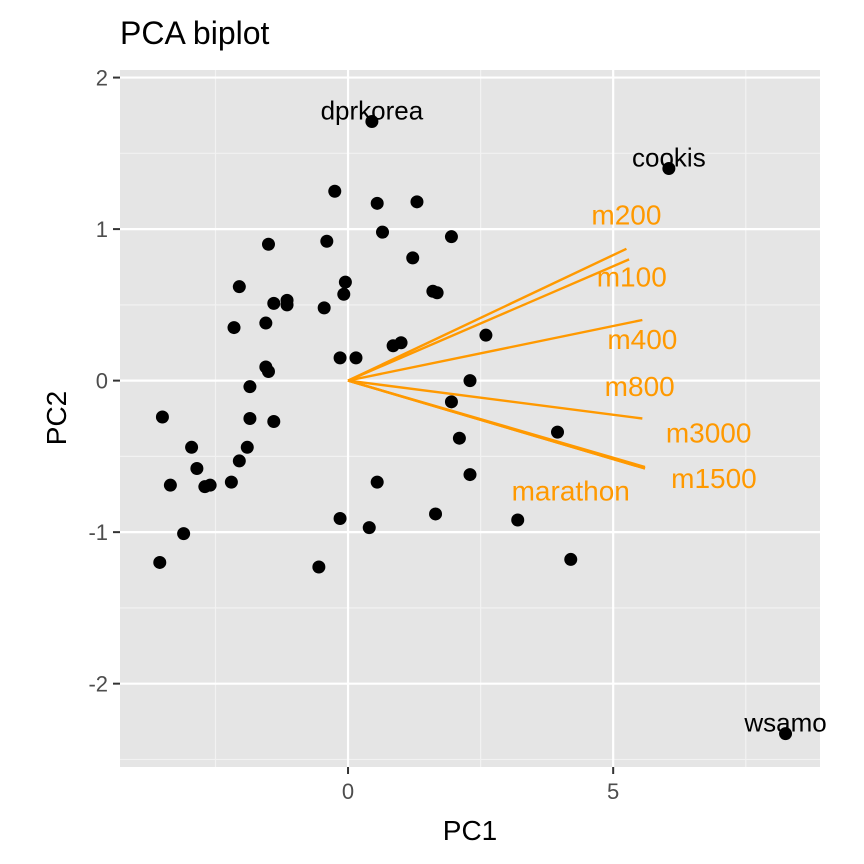 This screenshot has width=864, height=864. I want to click on y-tick-label: -2, so click(98, 684).